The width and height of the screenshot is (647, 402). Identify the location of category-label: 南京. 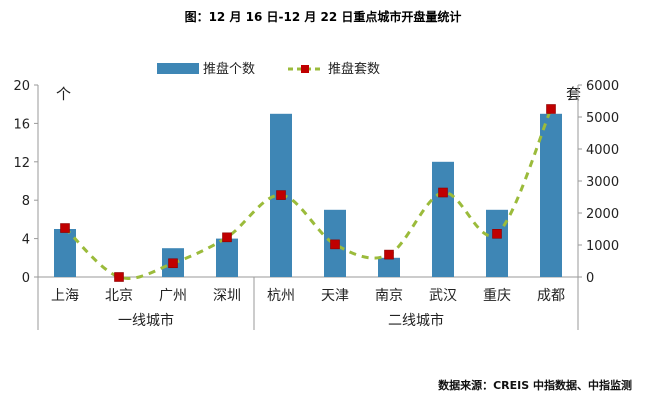
(389, 296).